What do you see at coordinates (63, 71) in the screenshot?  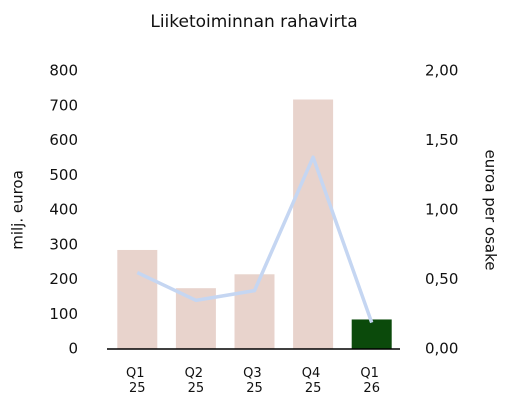 I see `y-tick-label: 800` at bounding box center [63, 71].